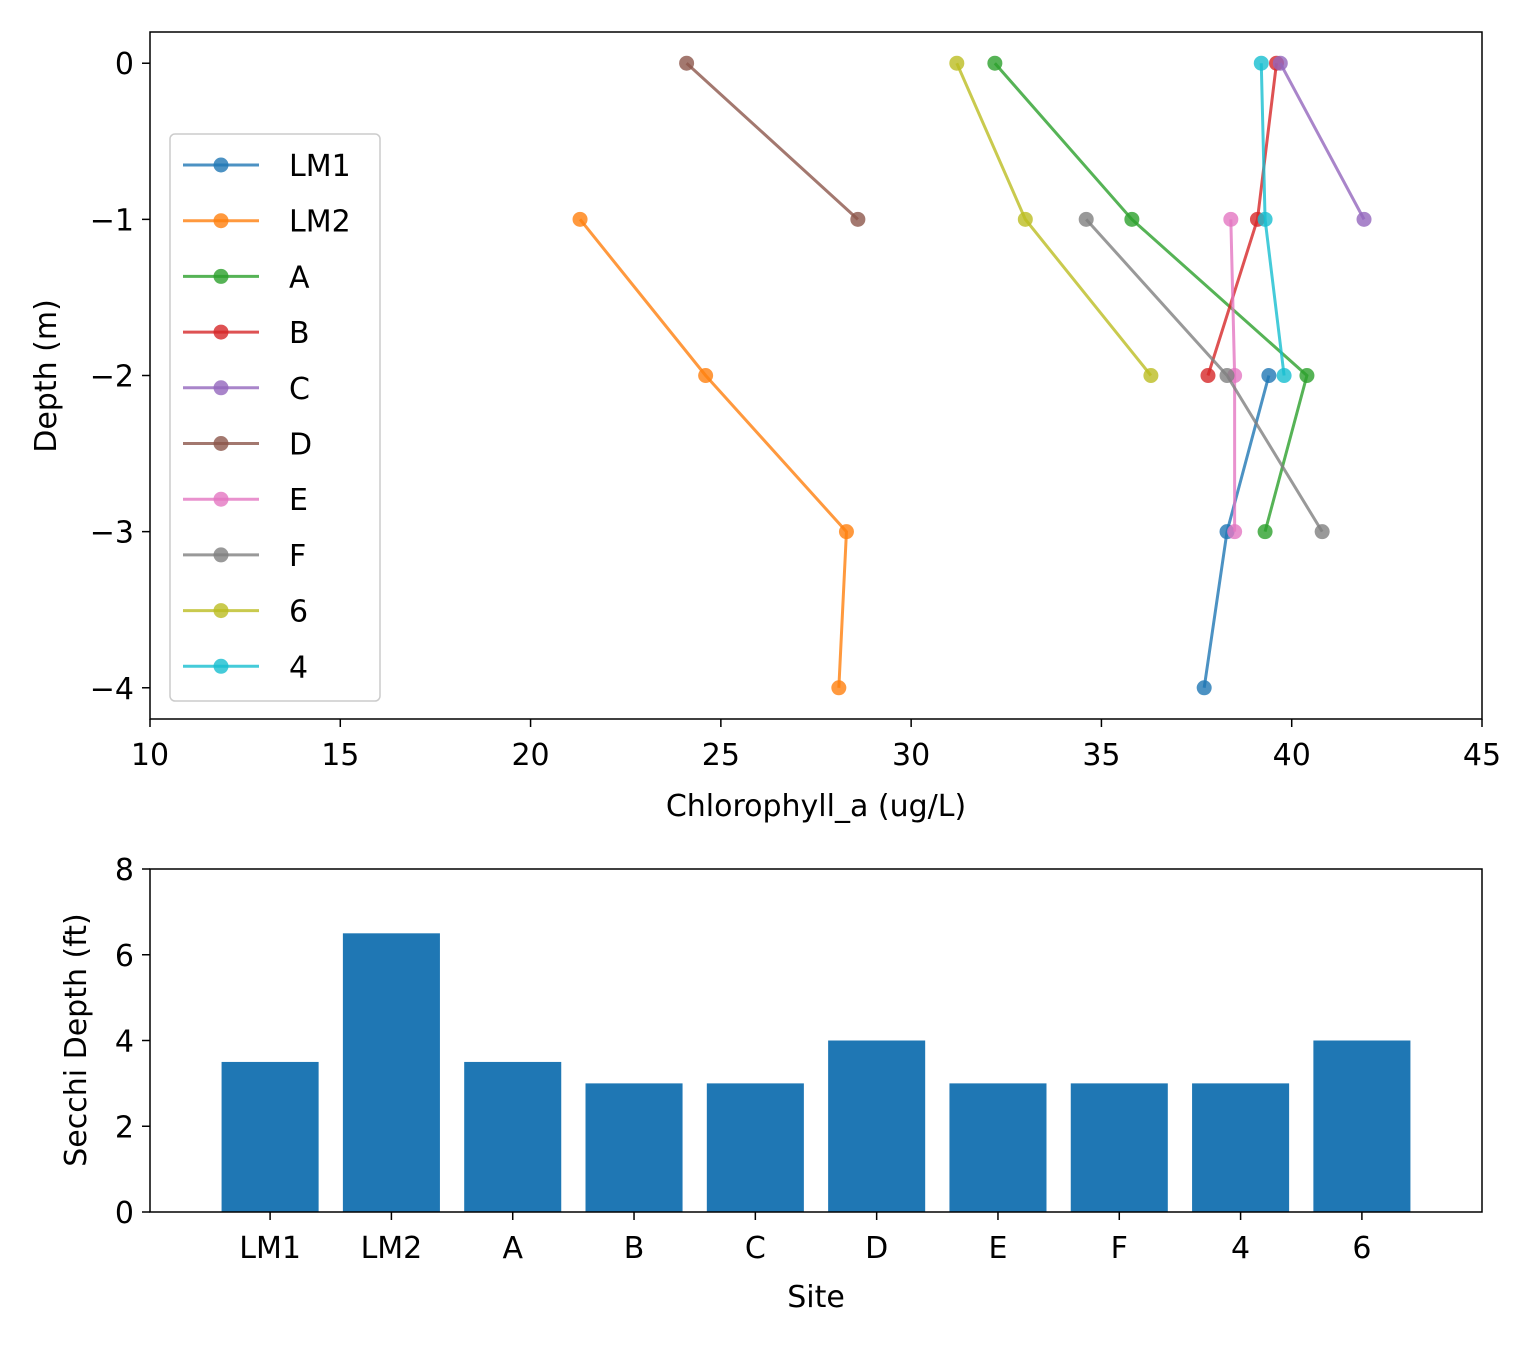  What do you see at coordinates (513, 1136) in the screenshot?
I see `bar-a` at bounding box center [513, 1136].